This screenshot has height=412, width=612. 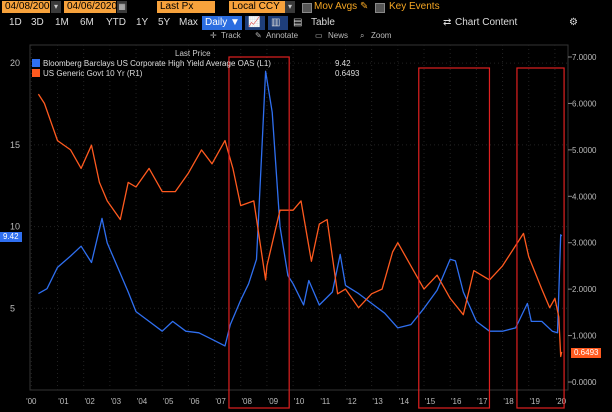 What do you see at coordinates (11, 237) in the screenshot?
I see `last-value-badge-left: 9.42` at bounding box center [11, 237].